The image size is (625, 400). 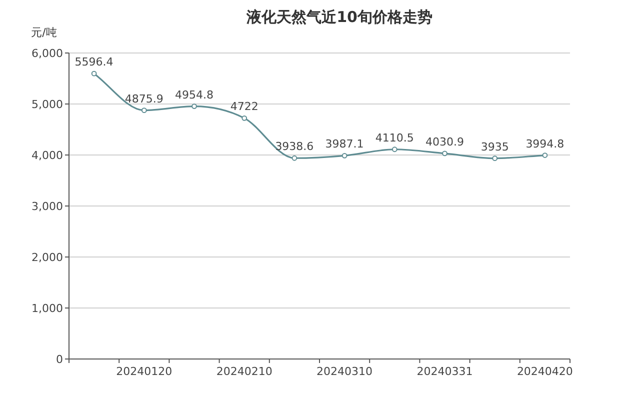 I want to click on y-tick-label: 6,000, so click(x=47, y=53).